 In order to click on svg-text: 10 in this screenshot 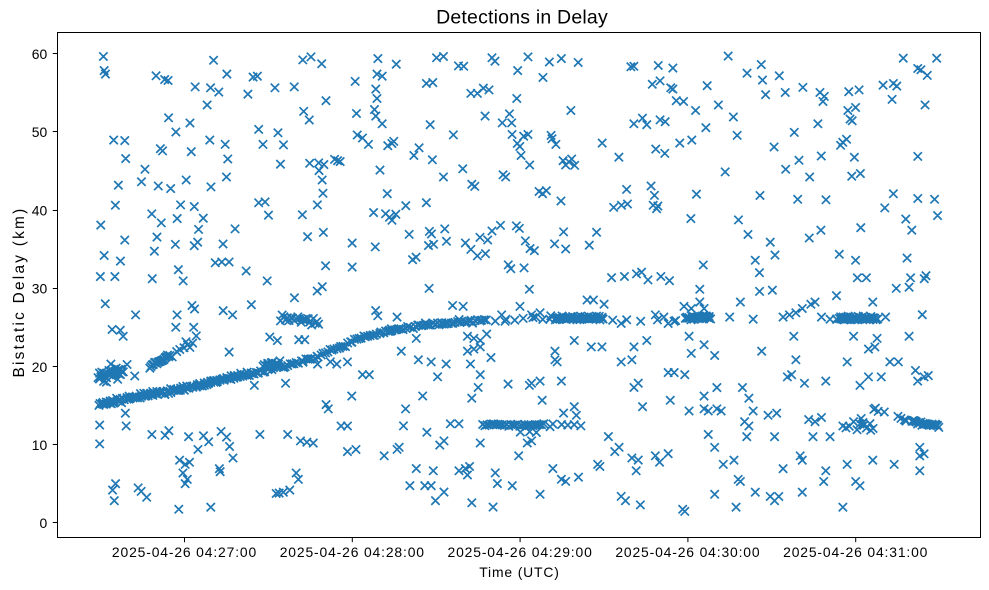, I will do `click(40, 445)`.